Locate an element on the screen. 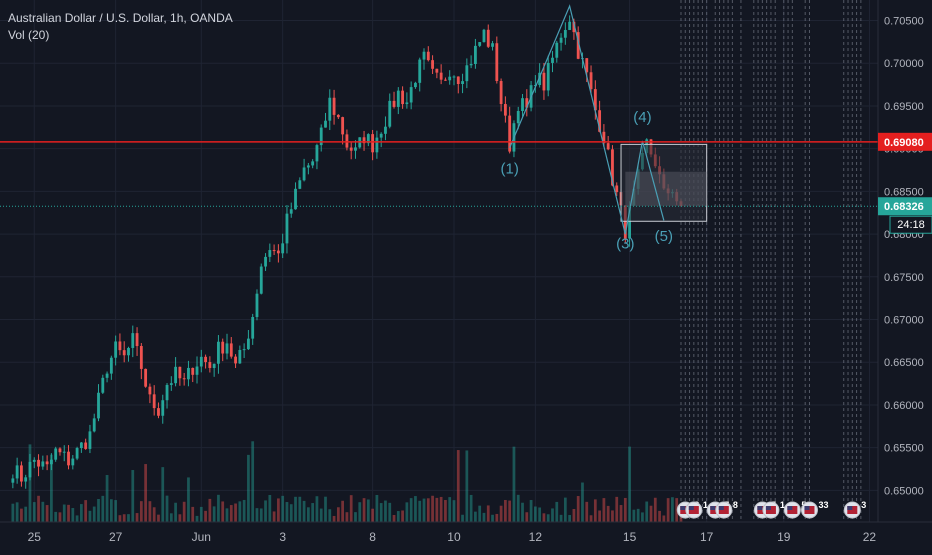  x-tick-label: 12 is located at coordinates (536, 537).